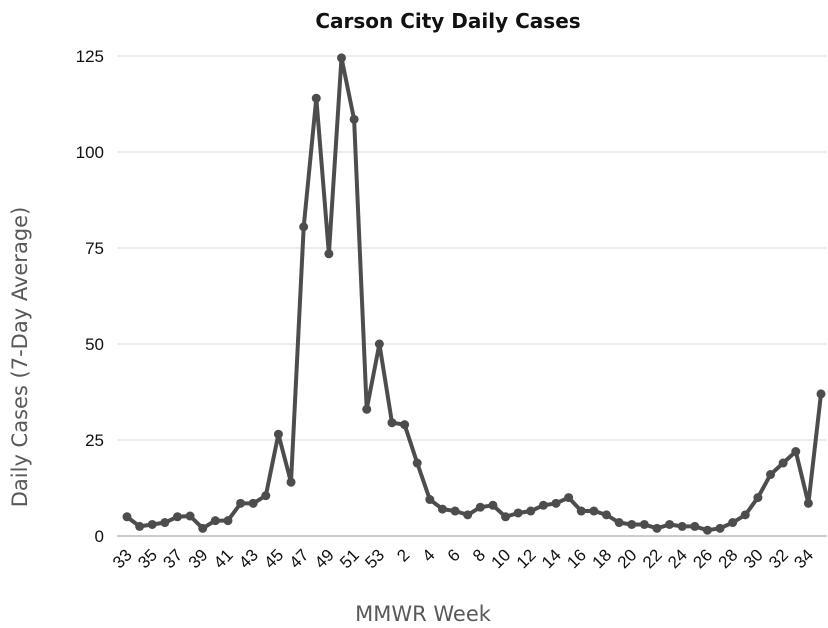 The height and width of the screenshot is (628, 828). Describe the element at coordinates (447, 21) in the screenshot. I see `chart-title: Carson City Daily Cases` at that location.